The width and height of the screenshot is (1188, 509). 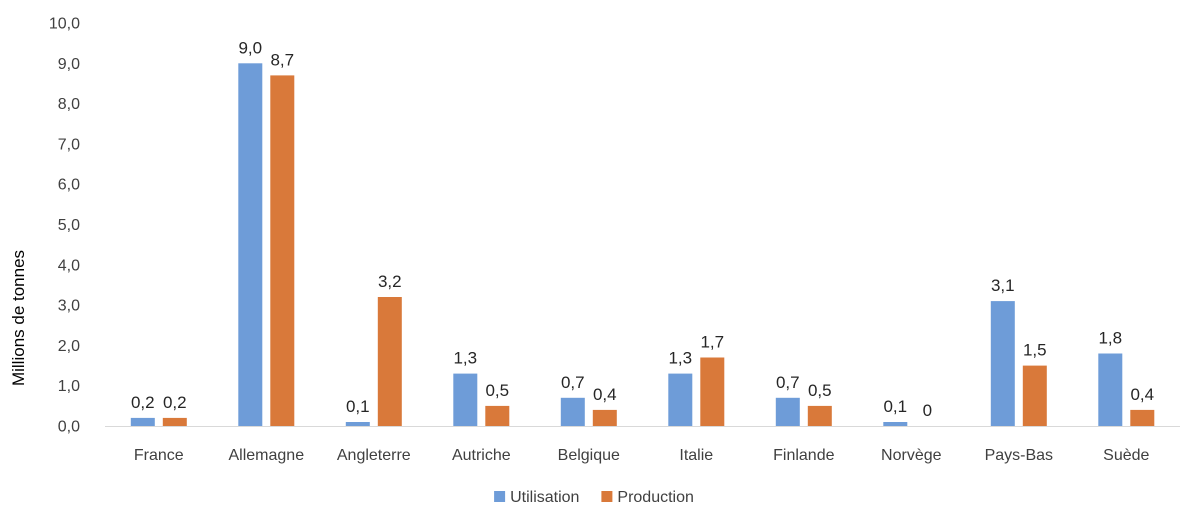 I want to click on y-axis-title: Millions de tonnes, so click(x=18, y=318).